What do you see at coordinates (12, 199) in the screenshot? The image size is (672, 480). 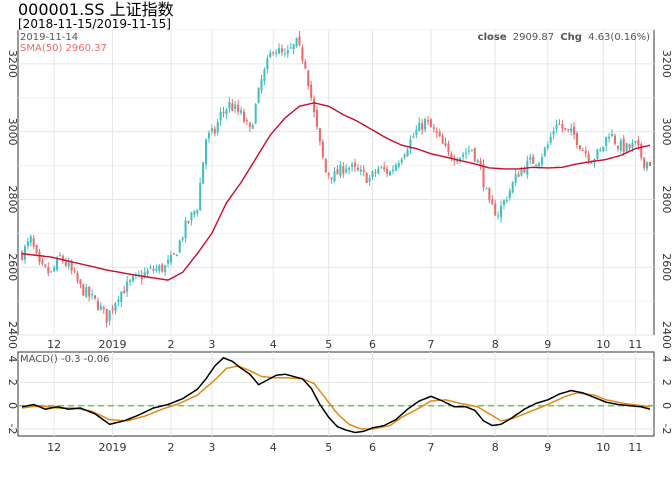 I see `price-y-ticks-left: 2400 2600 2800 3000 3200` at bounding box center [12, 199].